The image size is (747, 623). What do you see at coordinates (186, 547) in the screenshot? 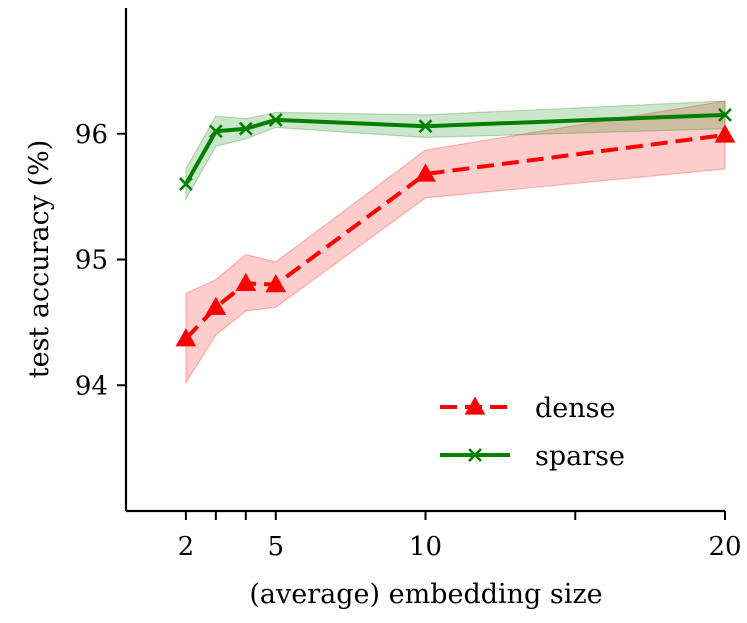
I see `x-tick-label: 2` at bounding box center [186, 547].